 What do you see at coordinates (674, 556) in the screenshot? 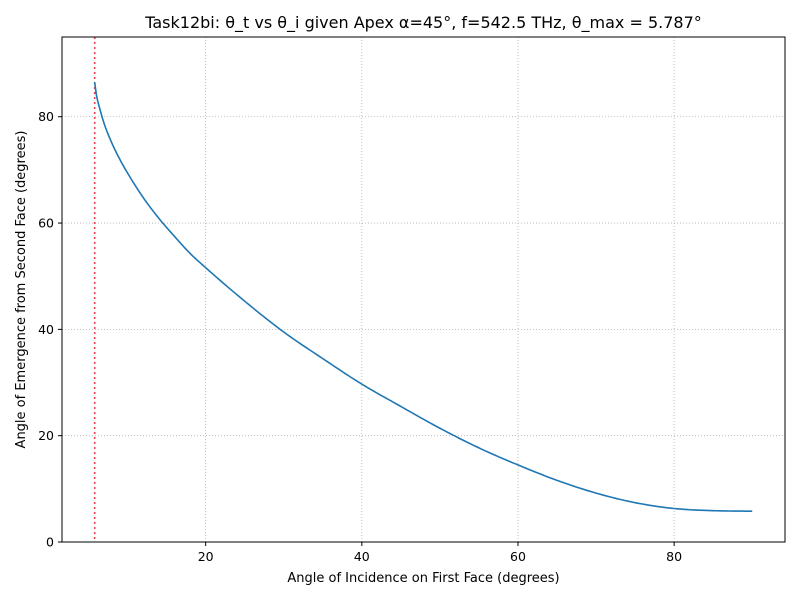
I see `x-tick-label: 80` at bounding box center [674, 556].